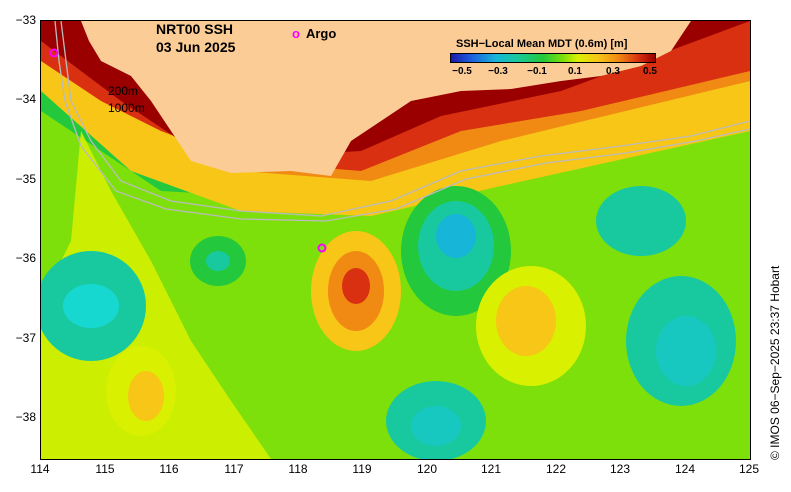 The image size is (791, 492). What do you see at coordinates (456, 236) in the screenshot?
I see `eddy-cyclonic-central-core` at bounding box center [456, 236].